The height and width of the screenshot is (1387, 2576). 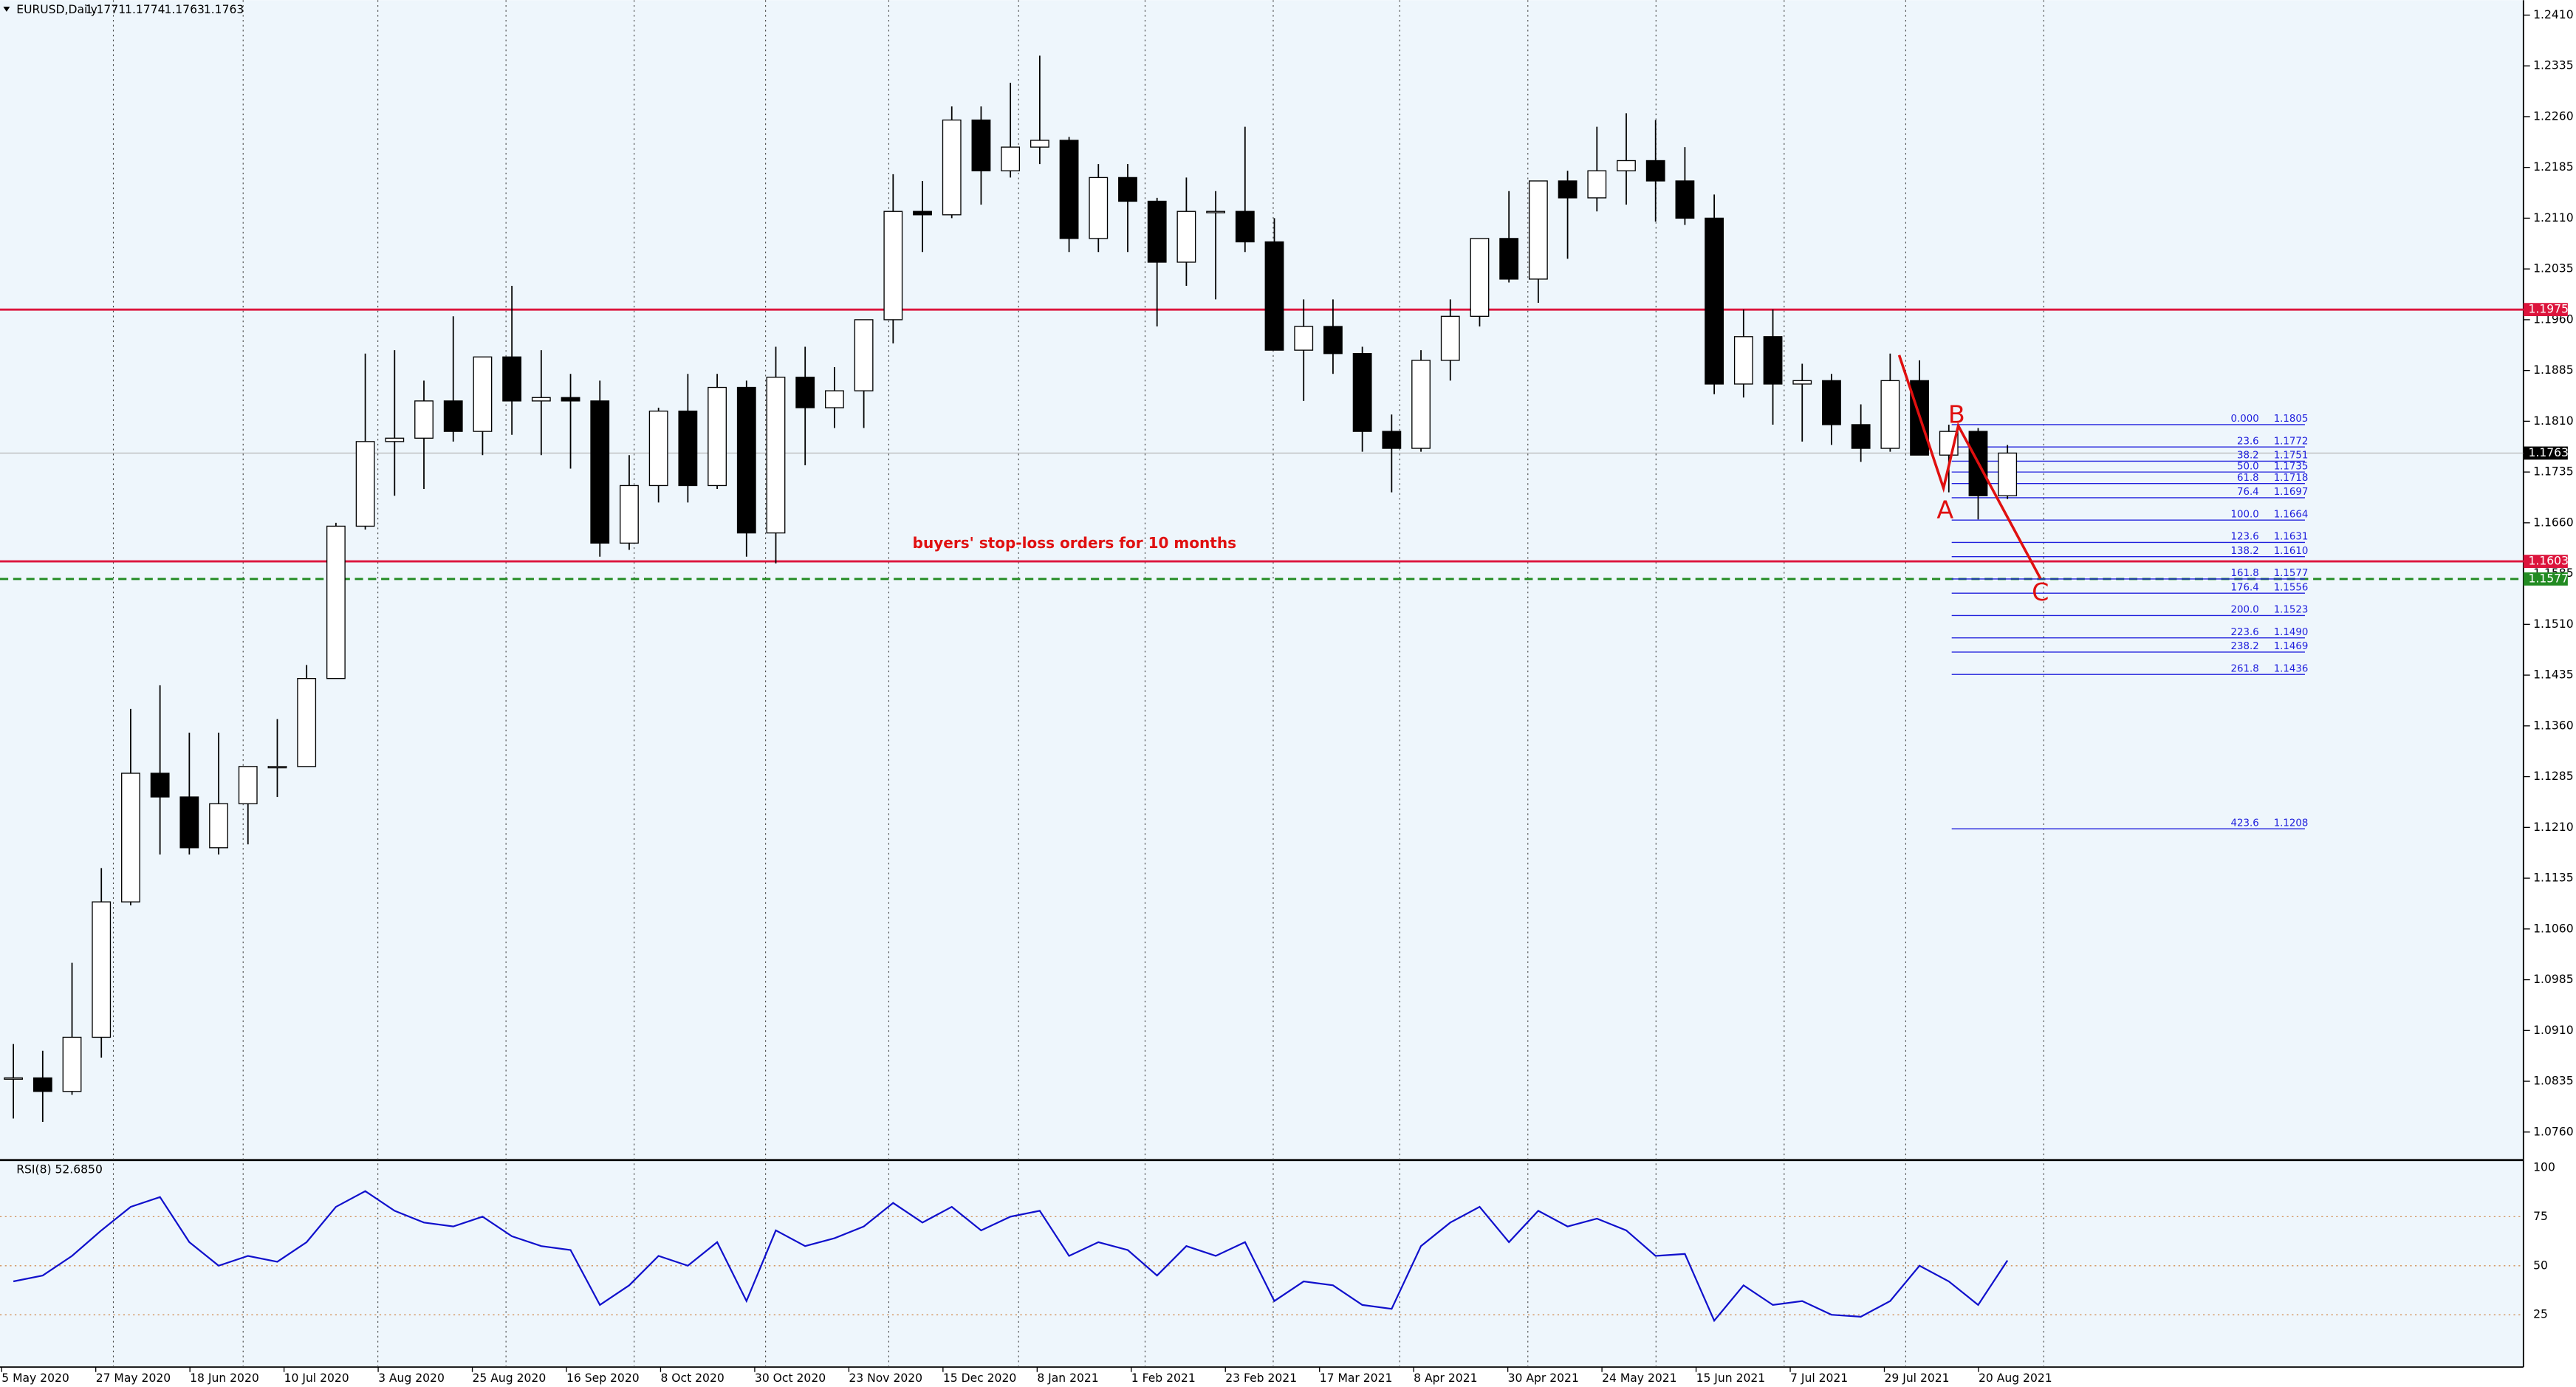 I want to click on annotation: buyers' stop-loss orders for 10 months, so click(x=1074, y=543).